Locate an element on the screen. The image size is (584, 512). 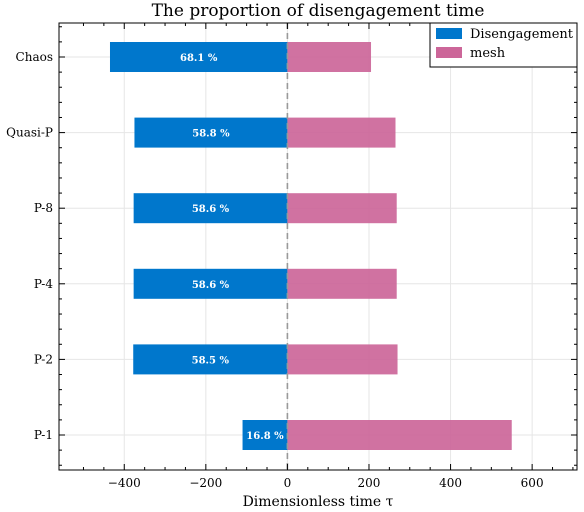
y-tick-label: P-4 is located at coordinates (43, 284).